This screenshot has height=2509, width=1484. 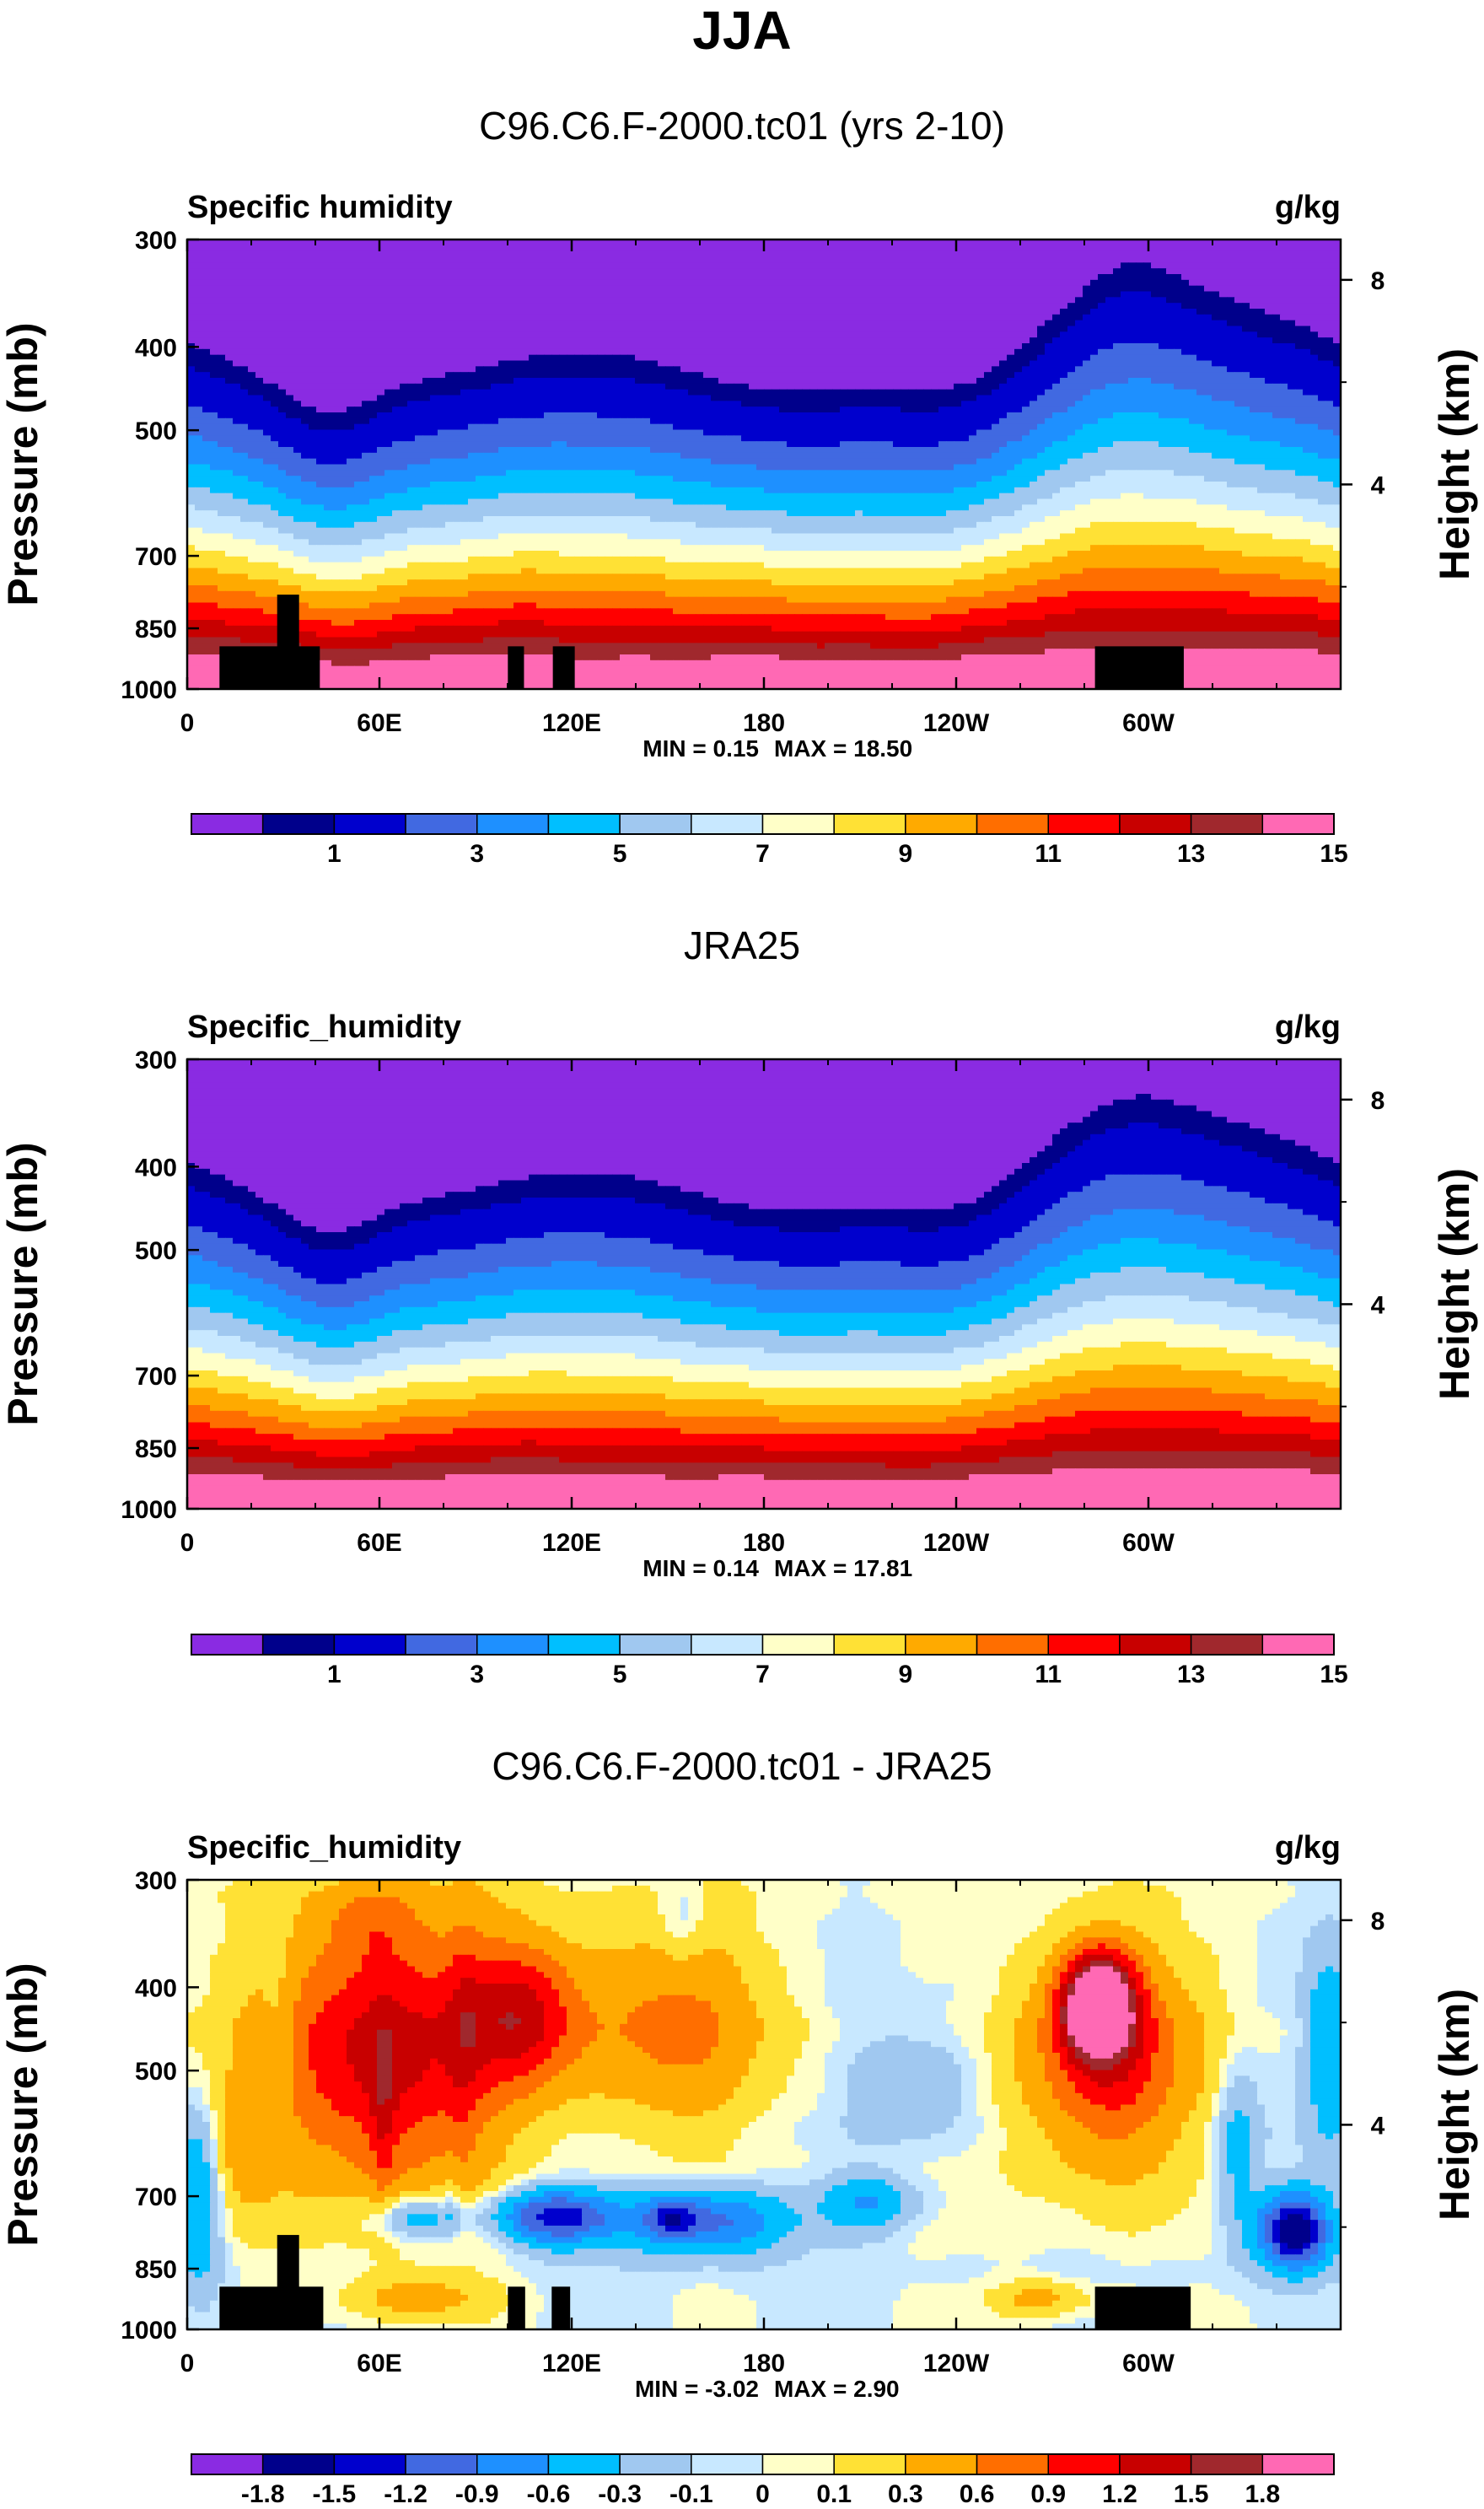 What do you see at coordinates (701, 748) in the screenshot?
I see `min-label: MIN = 0.15` at bounding box center [701, 748].